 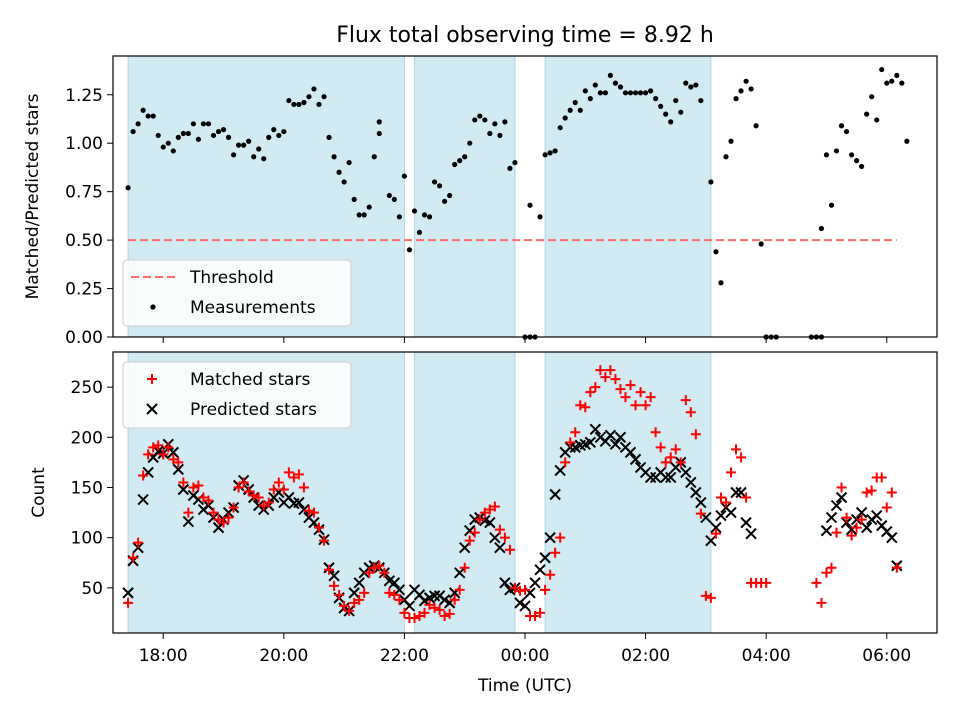 I want to click on bottom-ytick-label: 150, so click(x=87, y=488).